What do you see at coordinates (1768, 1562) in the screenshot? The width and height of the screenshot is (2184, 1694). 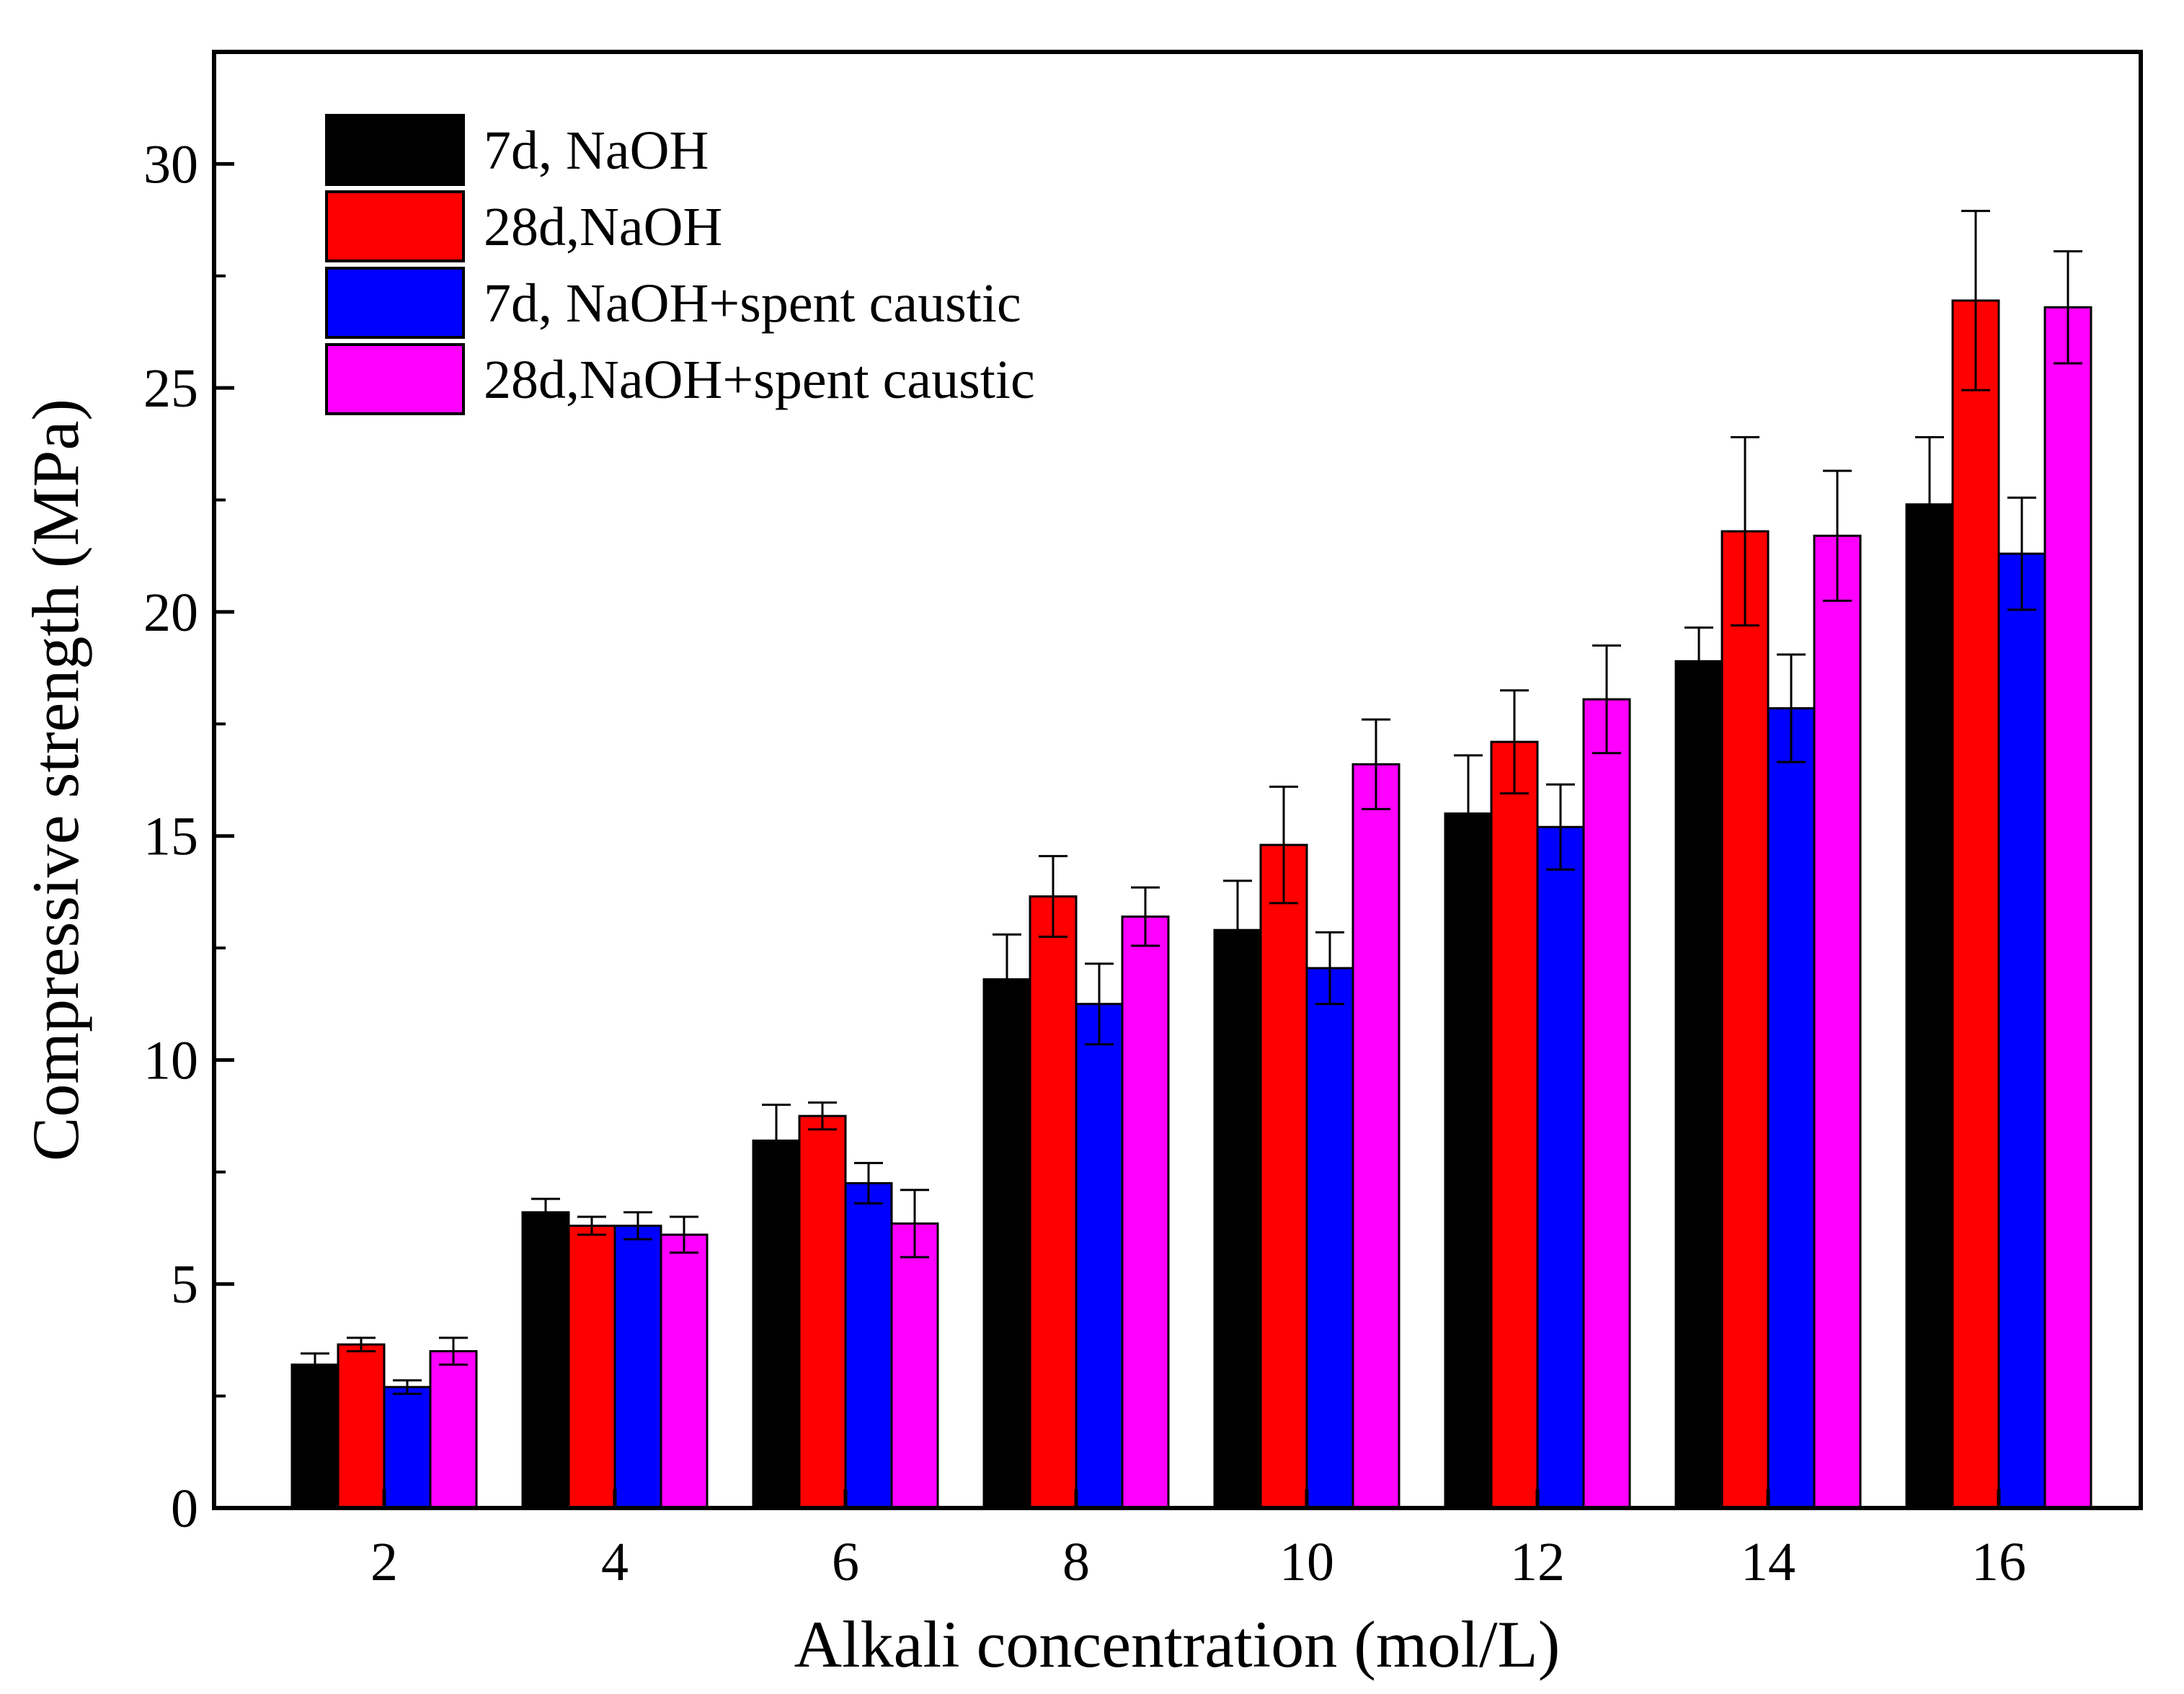 I see `x-tick-label-14: 14` at bounding box center [1768, 1562].